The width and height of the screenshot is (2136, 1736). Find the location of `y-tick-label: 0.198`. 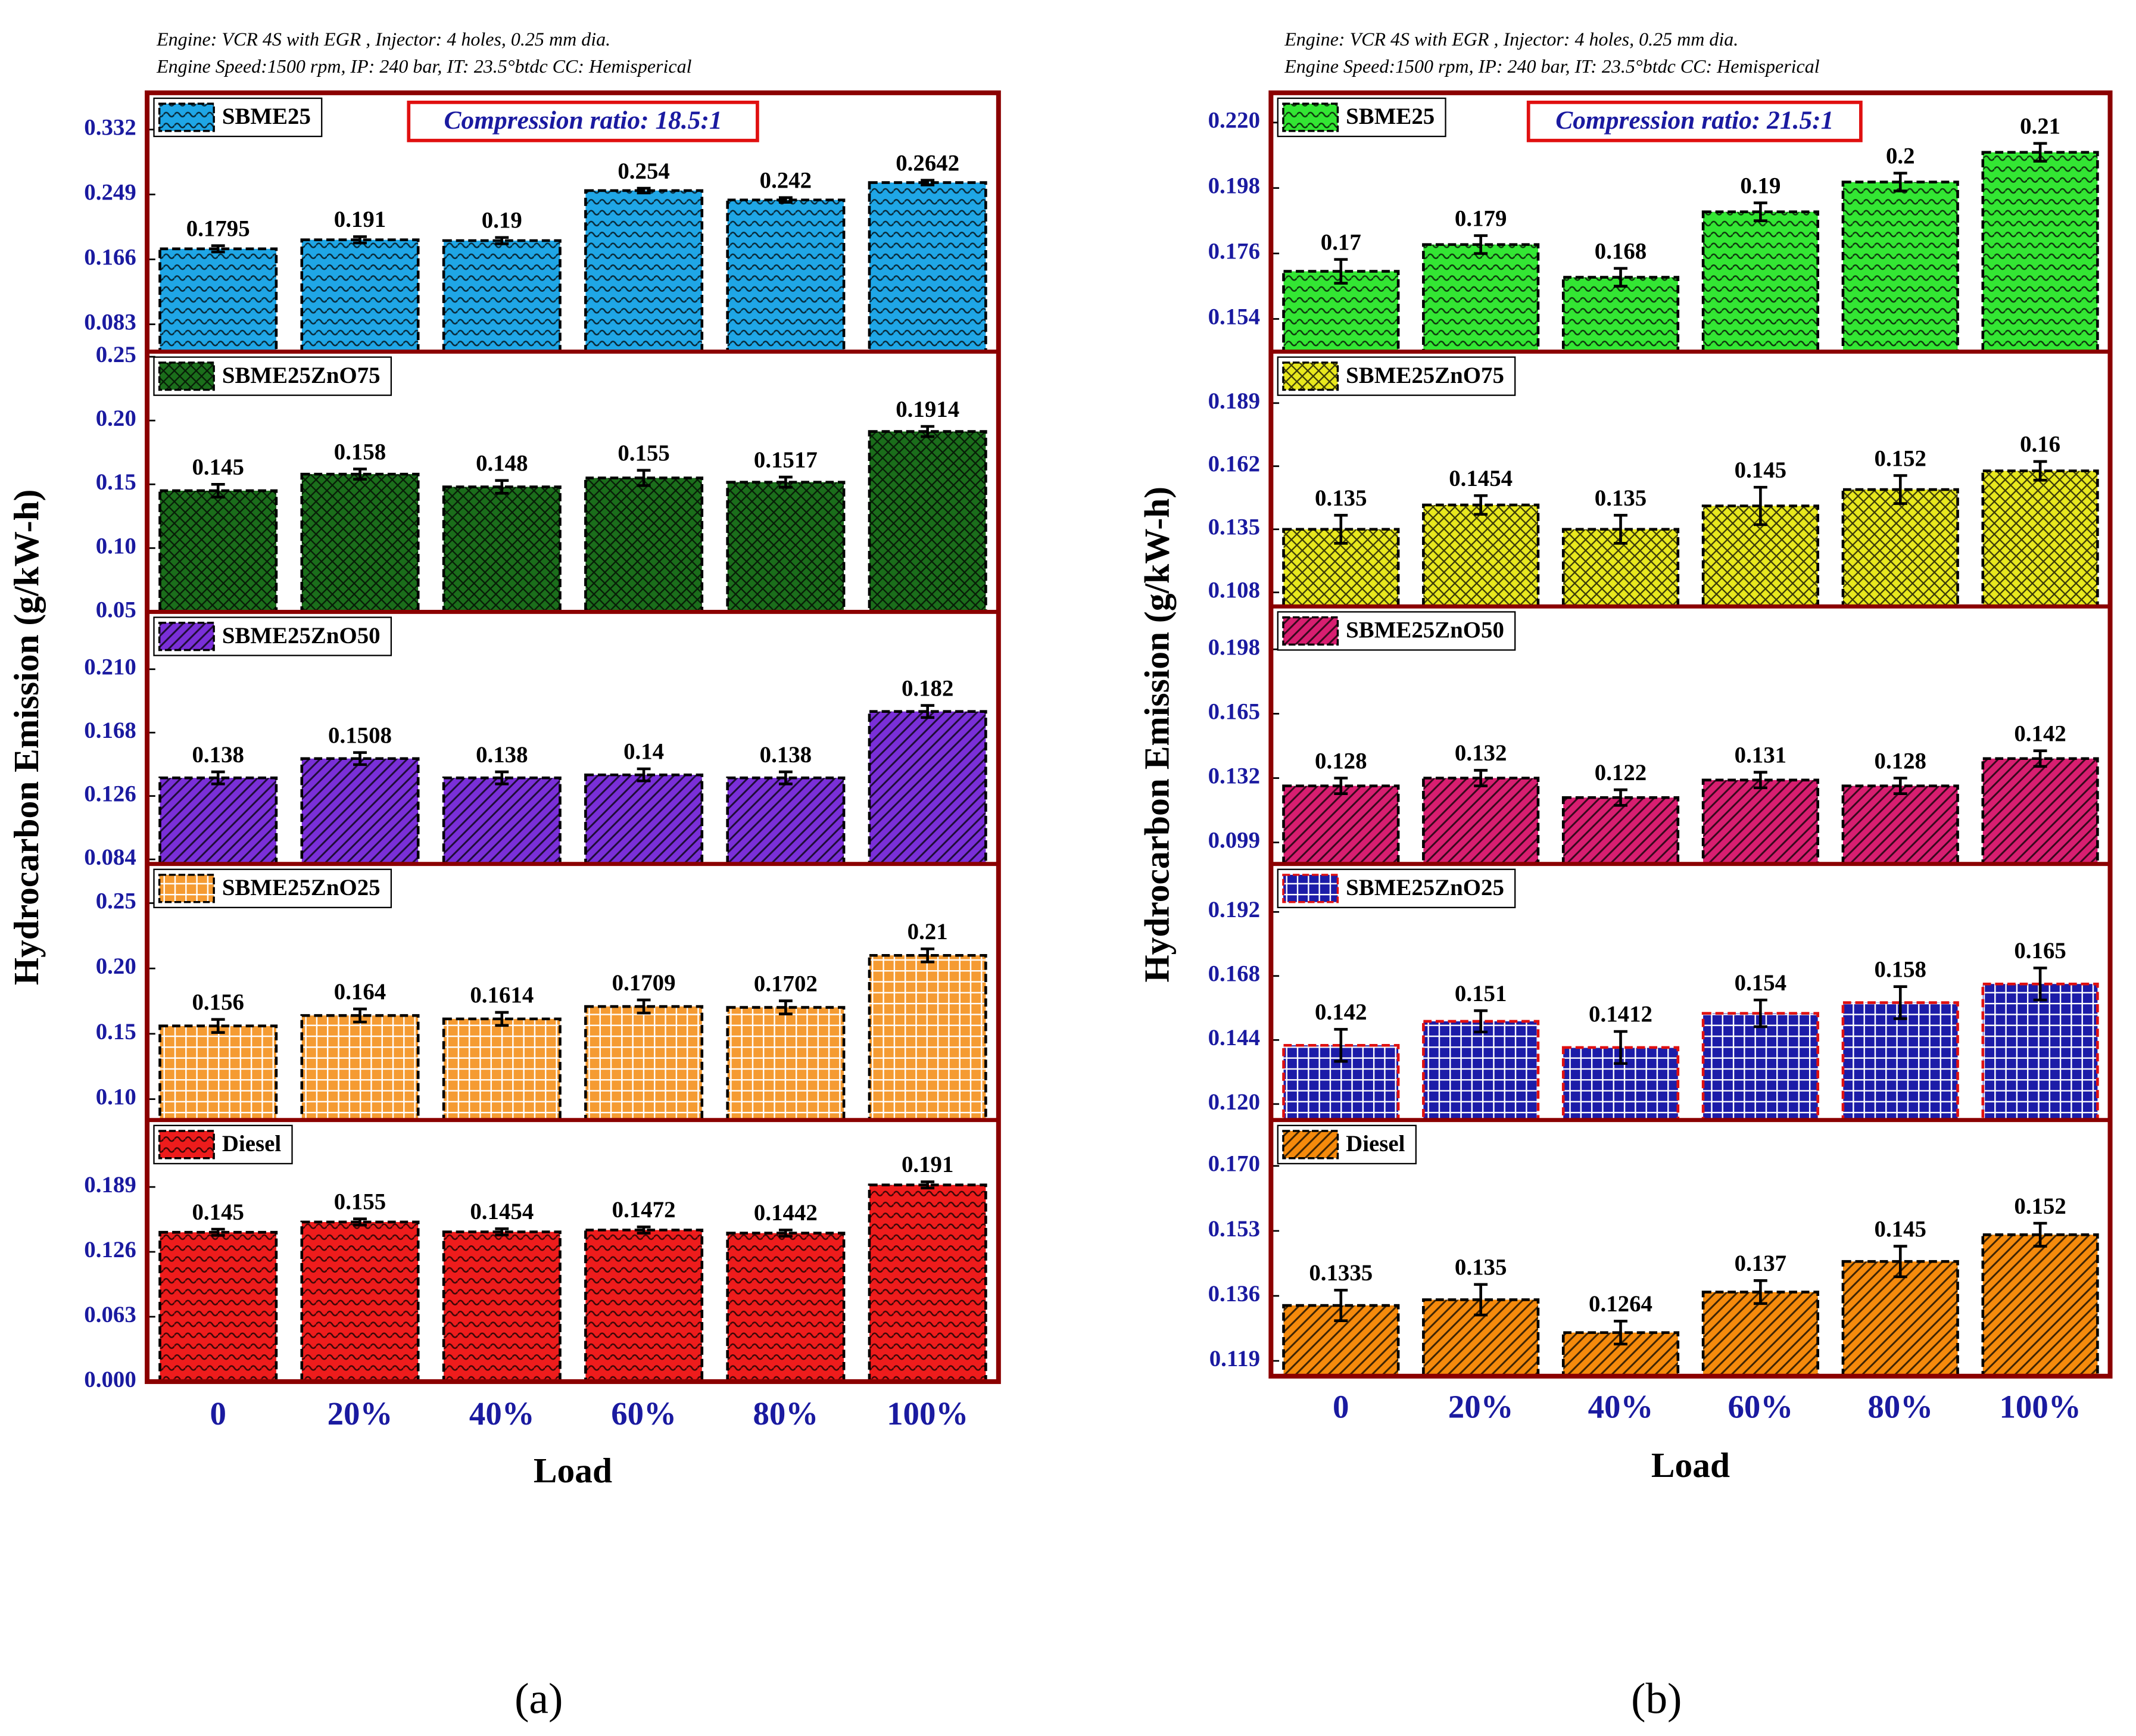

y-tick-label: 0.198 is located at coordinates (1234, 186).